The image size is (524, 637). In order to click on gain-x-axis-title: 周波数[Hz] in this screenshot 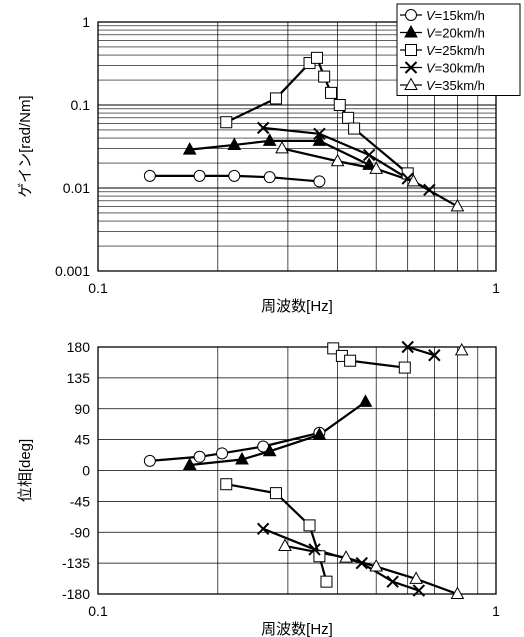, I will do `click(297, 306)`.